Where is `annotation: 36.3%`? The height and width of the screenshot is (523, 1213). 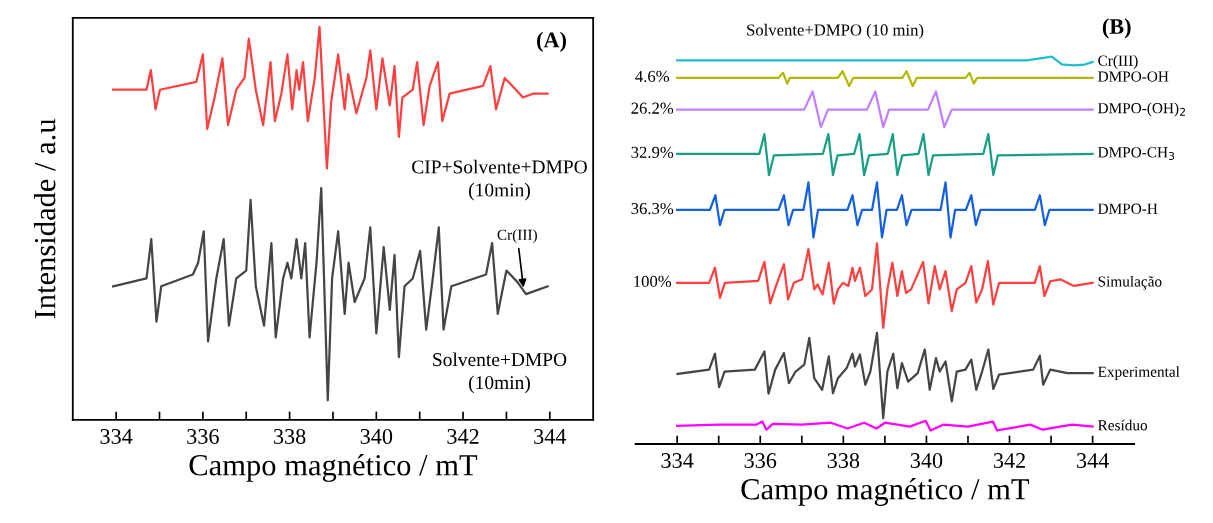 annotation: 36.3% is located at coordinates (652, 208).